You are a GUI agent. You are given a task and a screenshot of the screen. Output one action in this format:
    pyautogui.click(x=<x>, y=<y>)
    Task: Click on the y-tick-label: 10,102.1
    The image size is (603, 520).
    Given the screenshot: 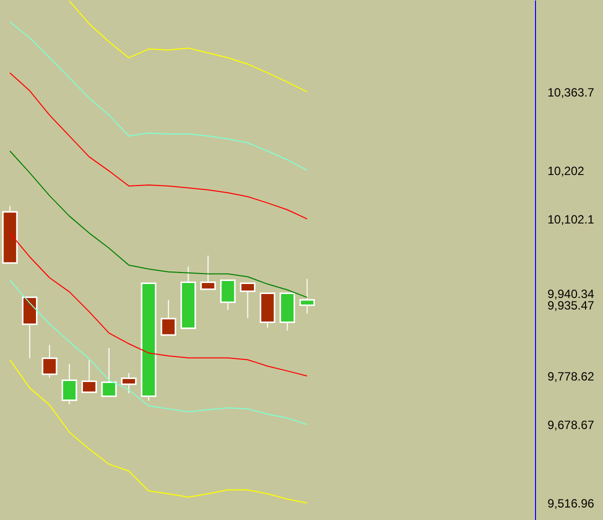 What is the action you would take?
    pyautogui.click(x=571, y=219)
    